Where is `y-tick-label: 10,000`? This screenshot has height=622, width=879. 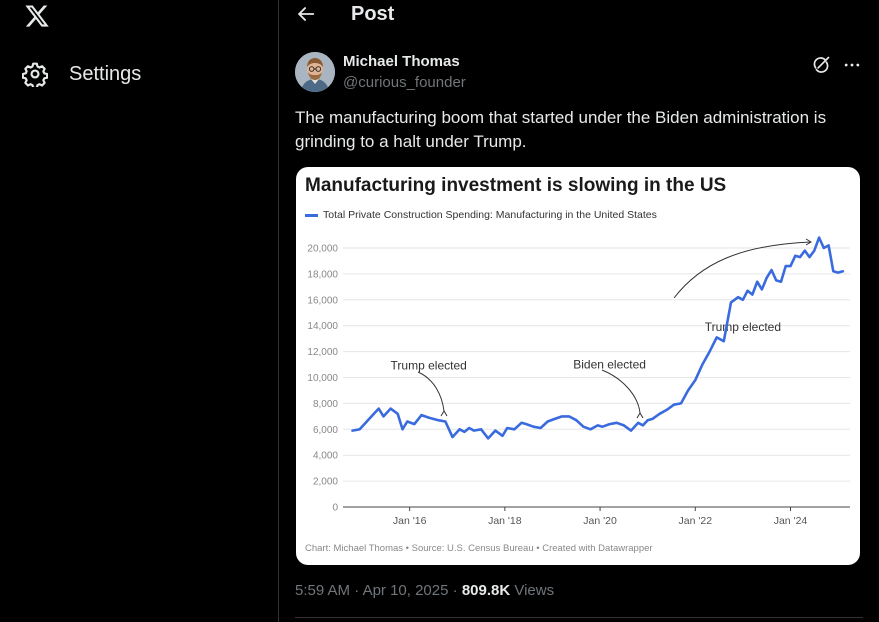 y-tick-label: 10,000 is located at coordinates (322, 378).